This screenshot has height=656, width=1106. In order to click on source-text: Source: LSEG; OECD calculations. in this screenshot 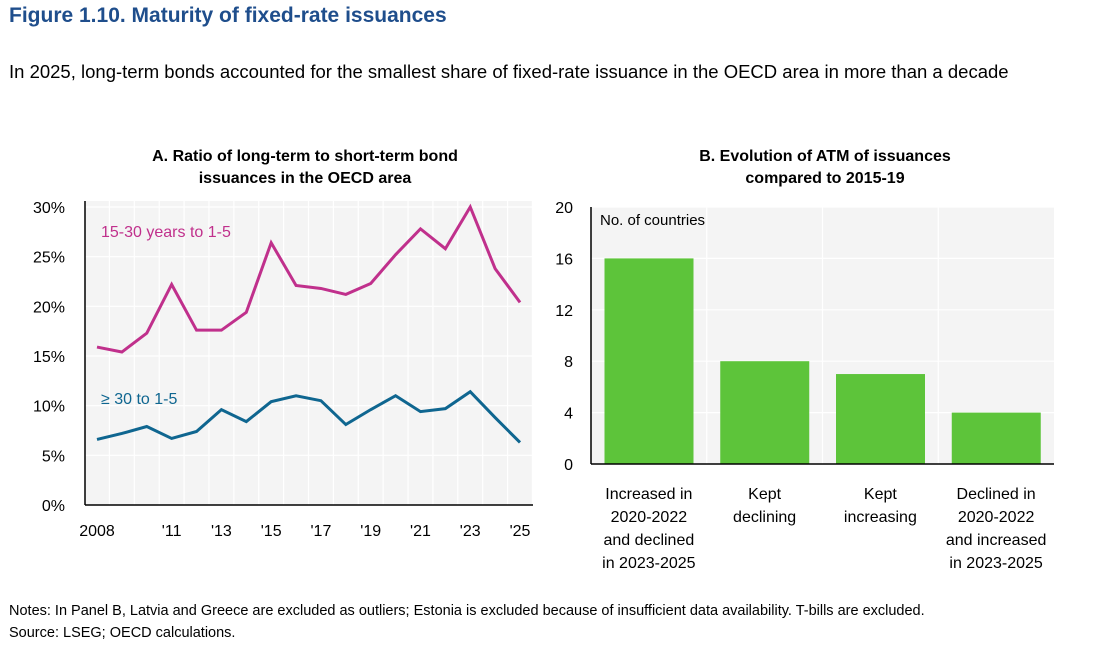, I will do `click(122, 633)`.